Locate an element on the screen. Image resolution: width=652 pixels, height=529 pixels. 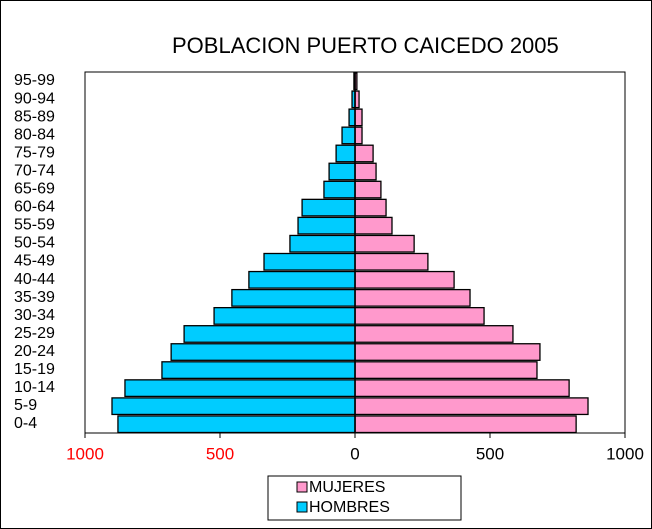
legend-label: MUJERES is located at coordinates (347, 487).